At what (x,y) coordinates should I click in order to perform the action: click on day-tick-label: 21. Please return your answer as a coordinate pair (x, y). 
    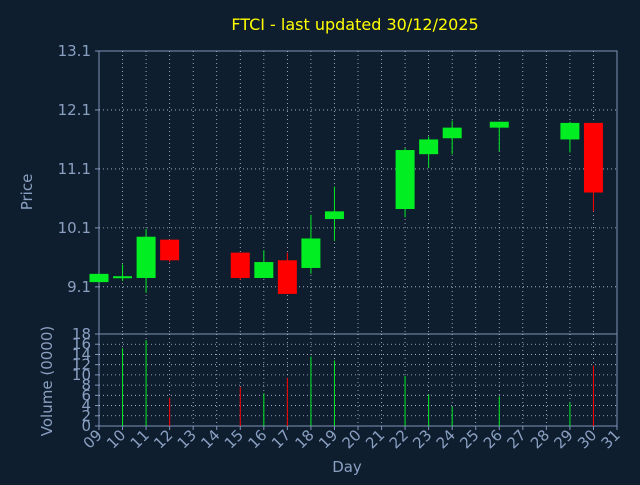
    Looking at the image, I should click on (375, 439).